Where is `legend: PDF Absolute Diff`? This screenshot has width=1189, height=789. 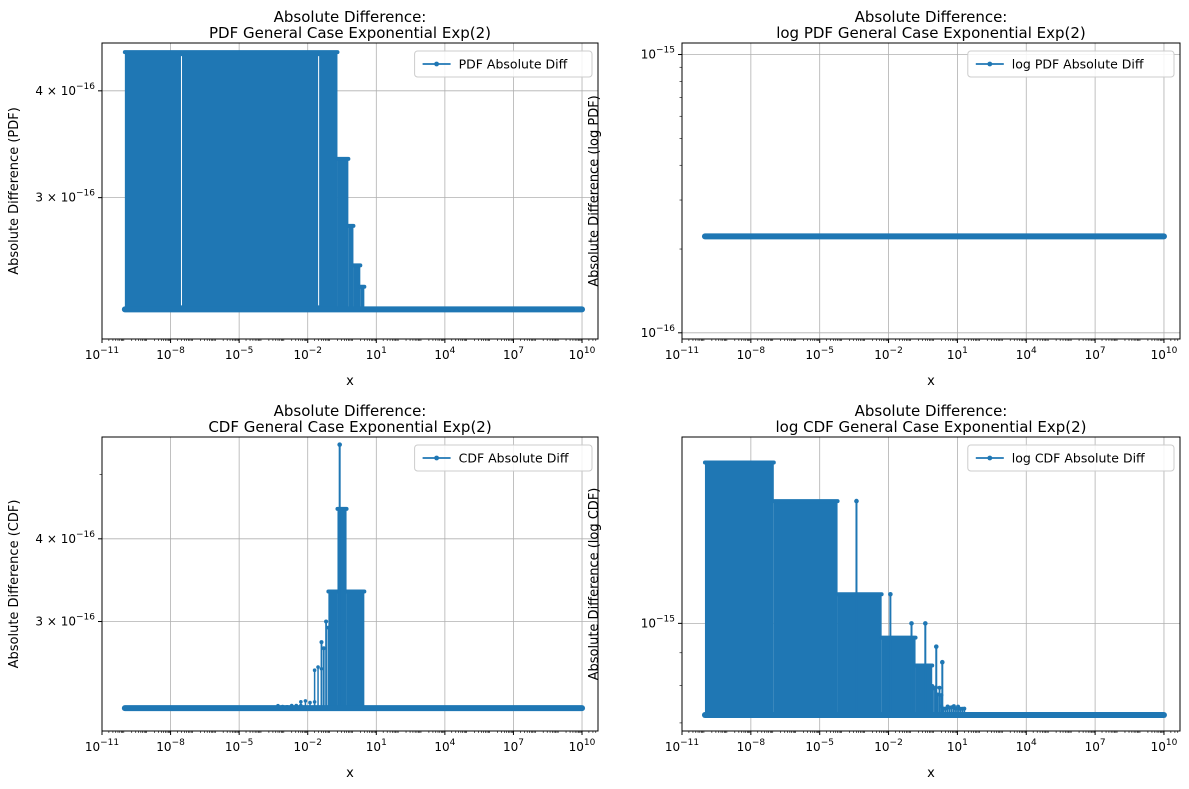
legend: PDF Absolute Diff is located at coordinates (503, 64).